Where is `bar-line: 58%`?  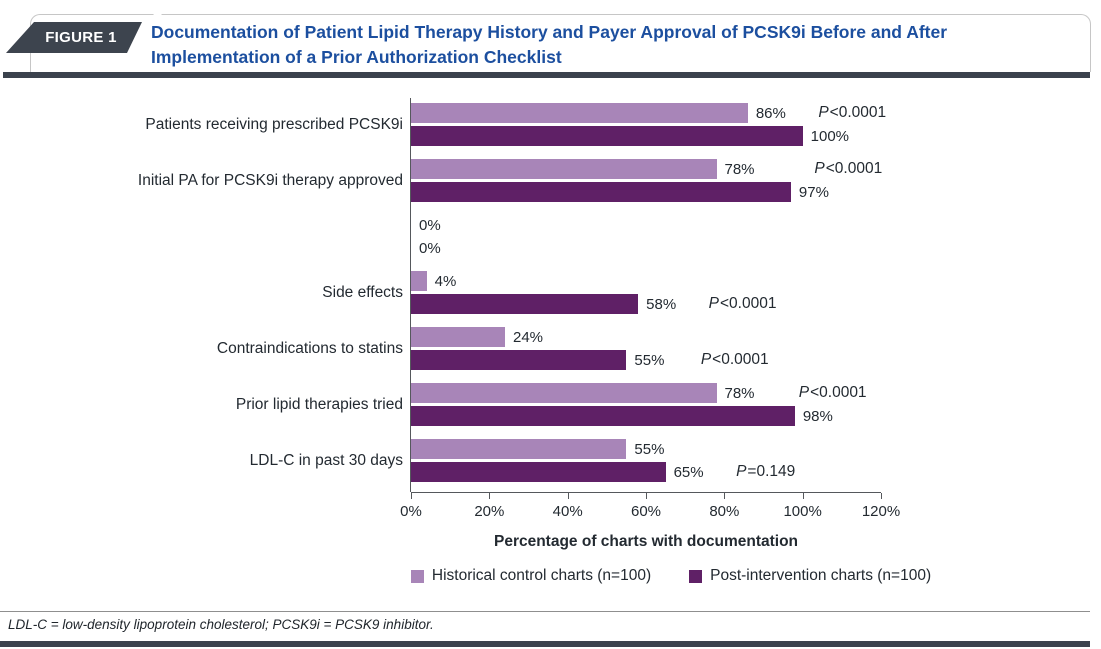
bar-line: 58% is located at coordinates (646, 304).